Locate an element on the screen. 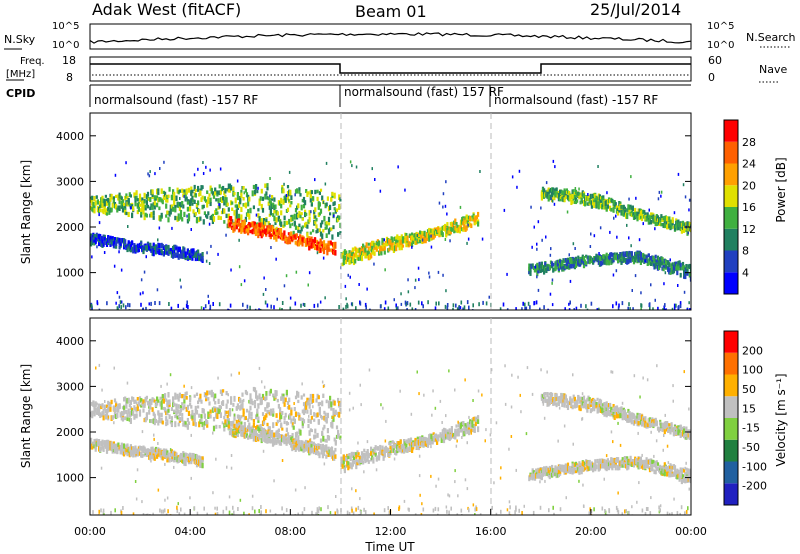 This screenshot has width=800, height=554. power-cell-1994 is located at coordinates (539, 269).